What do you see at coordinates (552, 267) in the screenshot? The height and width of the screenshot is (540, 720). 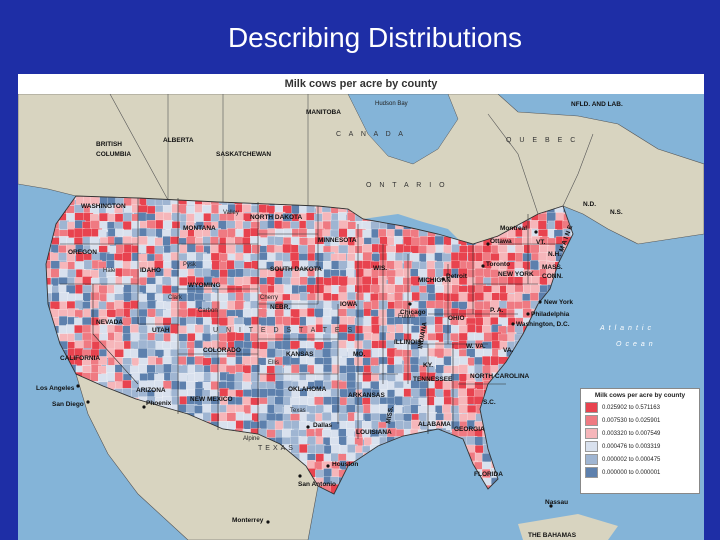 I see `state-label-mass: MASS.` at bounding box center [552, 267].